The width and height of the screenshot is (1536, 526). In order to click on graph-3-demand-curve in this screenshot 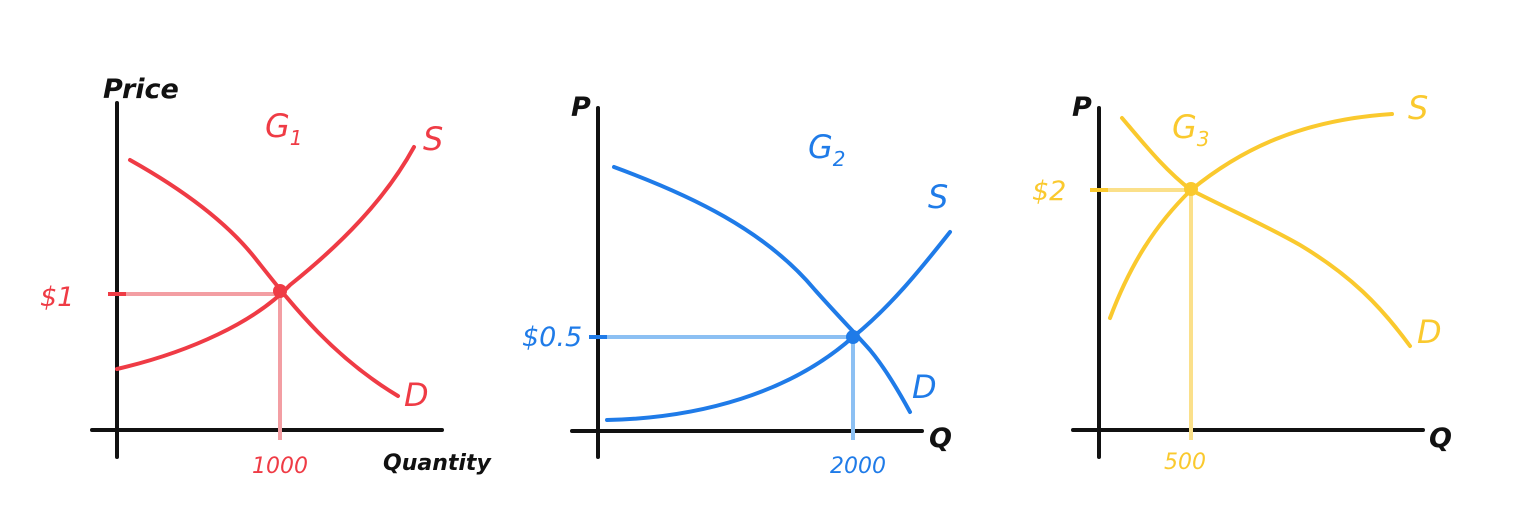, I will do `click(1266, 232)`.